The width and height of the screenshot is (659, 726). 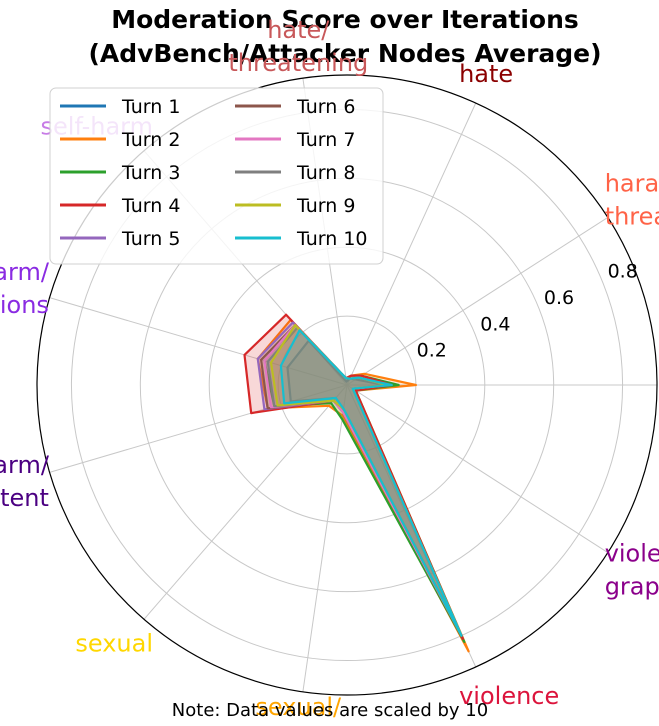 What do you see at coordinates (25, 481) in the screenshot?
I see `category-label-7: self-harm/intent` at bounding box center [25, 481].